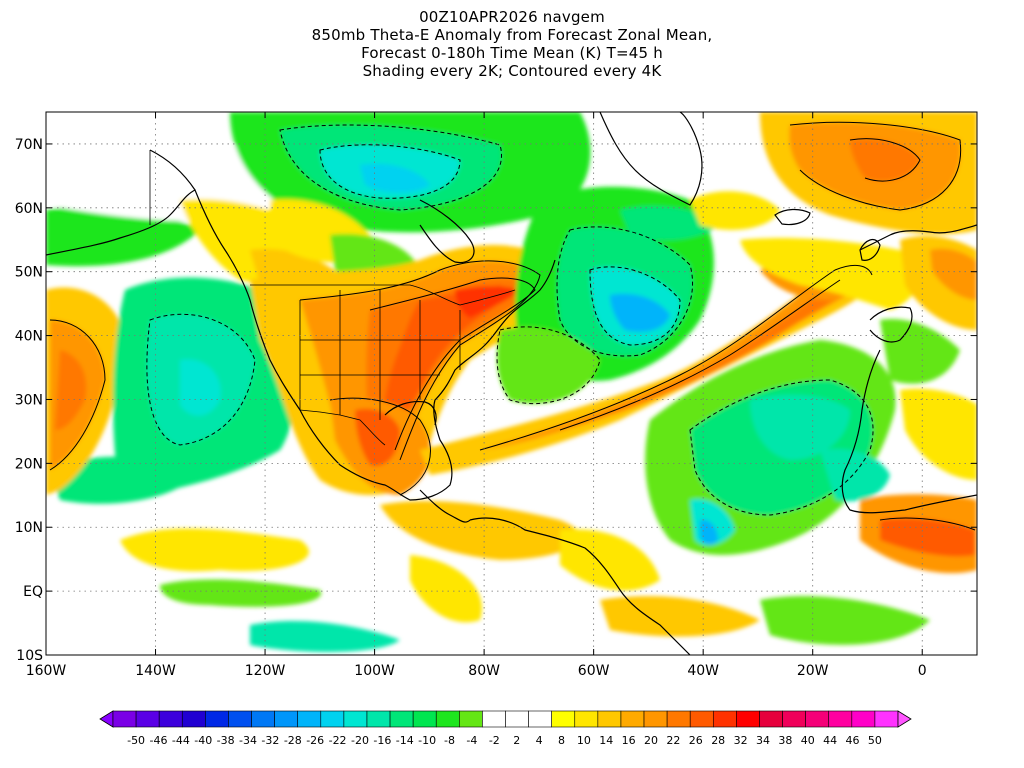 This screenshot has height=768, width=1024. Describe the element at coordinates (792, 217) in the screenshot. I see `coastline-iceland` at that location.